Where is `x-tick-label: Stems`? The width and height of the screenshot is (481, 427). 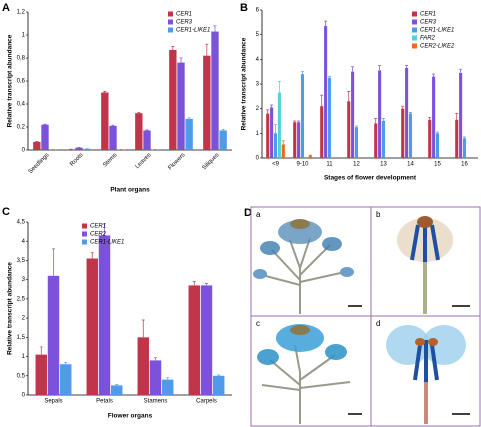
x-tick-label: Stems is located at coordinates (110, 160).